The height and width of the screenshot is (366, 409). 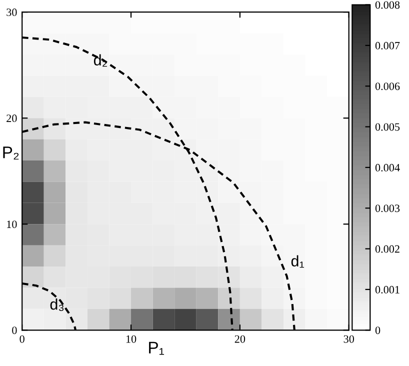 I want to click on color-bar-label: 0.007, so click(x=387, y=46).